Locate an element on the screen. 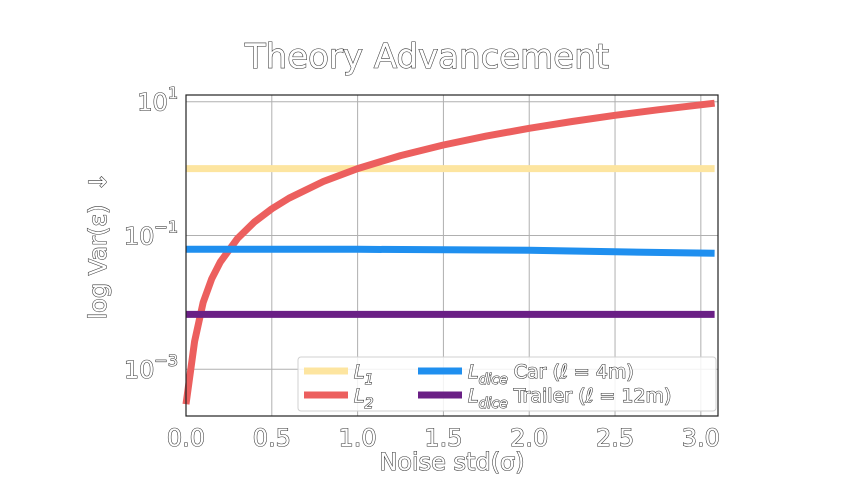 The width and height of the screenshot is (853, 480). y-tick-label: 10⁻¹ is located at coordinates (151, 233).